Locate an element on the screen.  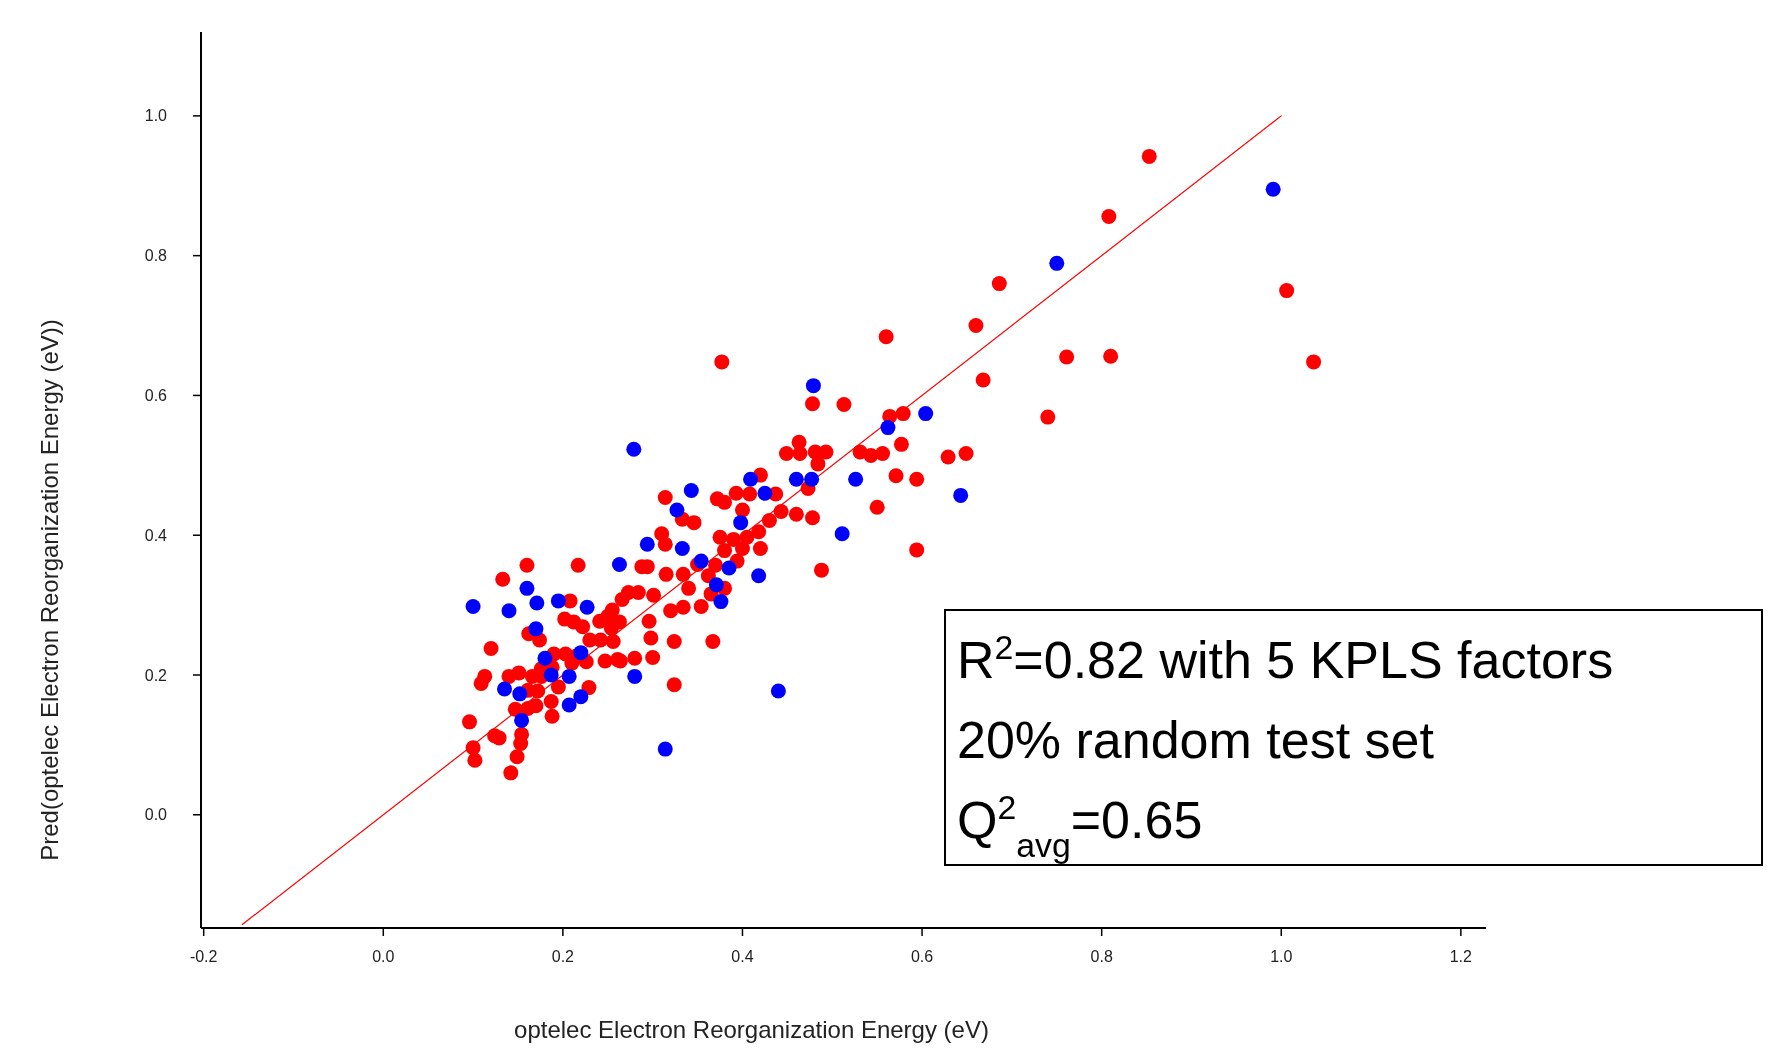
x-tick-label: 0.8 is located at coordinates (1101, 956).